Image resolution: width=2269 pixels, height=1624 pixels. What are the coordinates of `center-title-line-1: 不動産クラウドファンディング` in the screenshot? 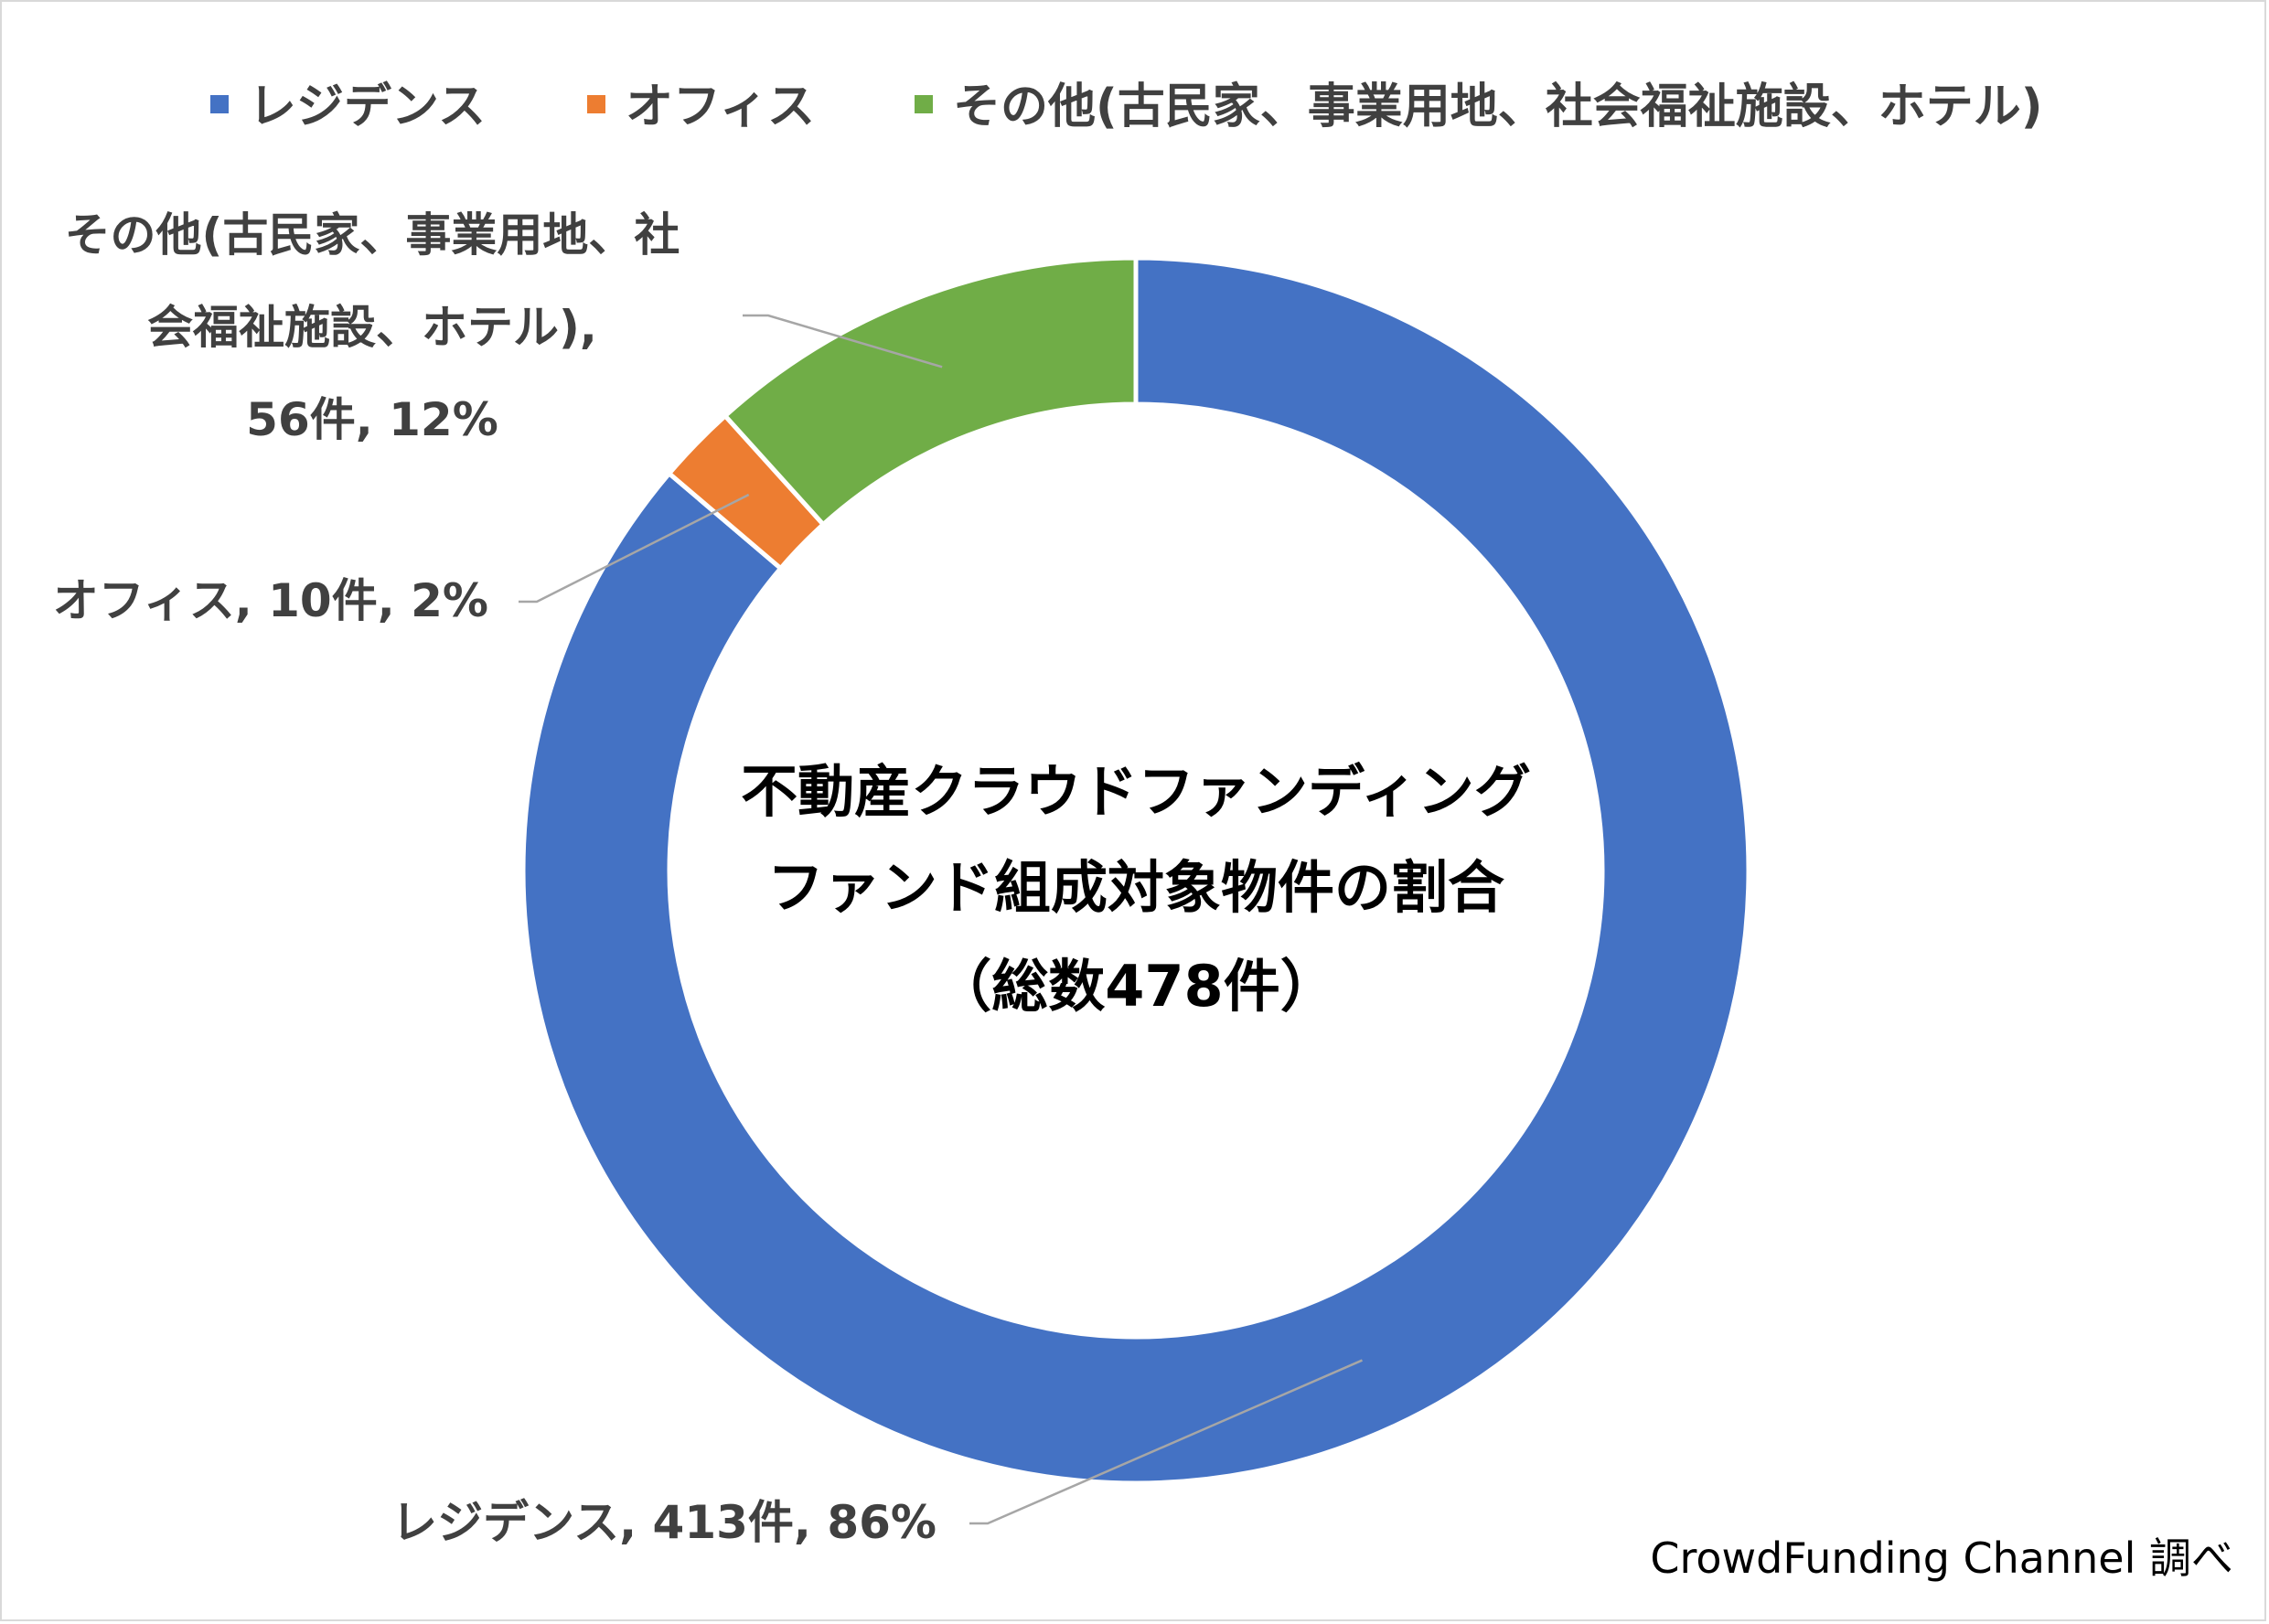 It's located at (1136, 791).